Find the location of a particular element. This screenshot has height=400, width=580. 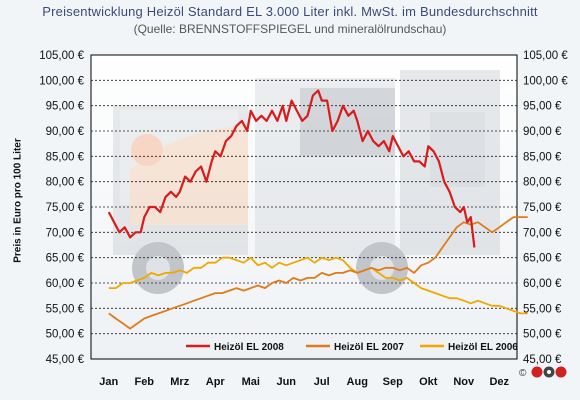

legend-label-2008: Heizöl EL 2008 is located at coordinates (249, 347).